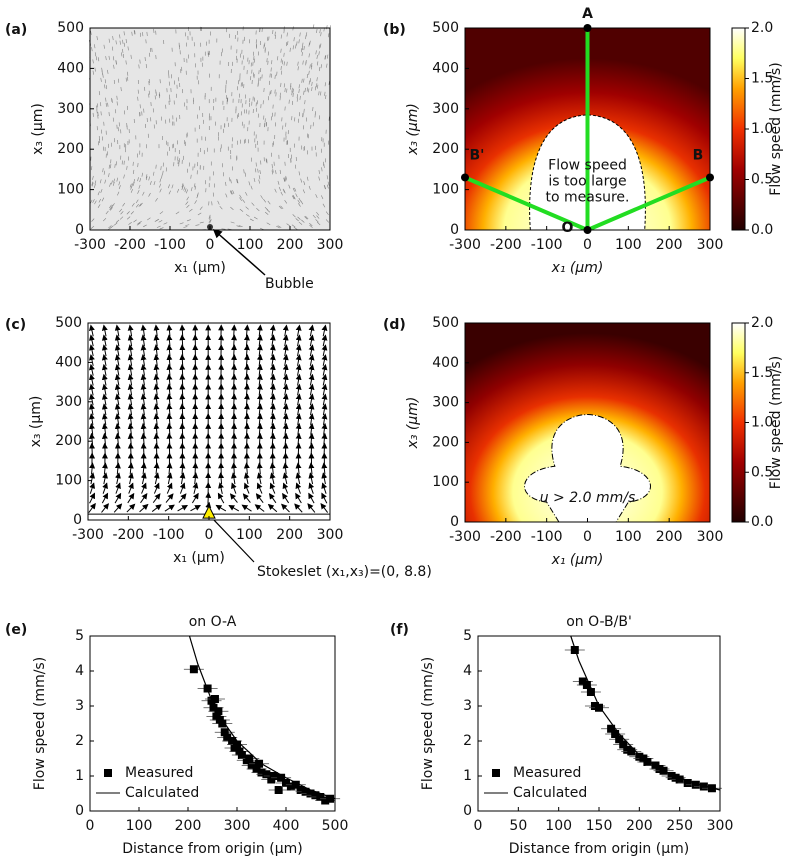  I want to click on image-background, so click(210, 129).